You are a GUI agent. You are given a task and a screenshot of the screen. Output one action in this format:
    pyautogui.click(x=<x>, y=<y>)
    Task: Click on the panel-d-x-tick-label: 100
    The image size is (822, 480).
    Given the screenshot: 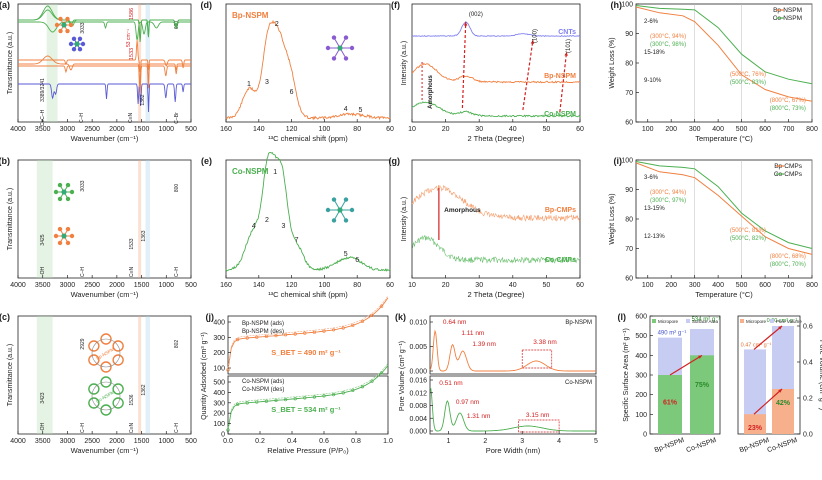 What is the action you would take?
    pyautogui.click(x=325, y=129)
    